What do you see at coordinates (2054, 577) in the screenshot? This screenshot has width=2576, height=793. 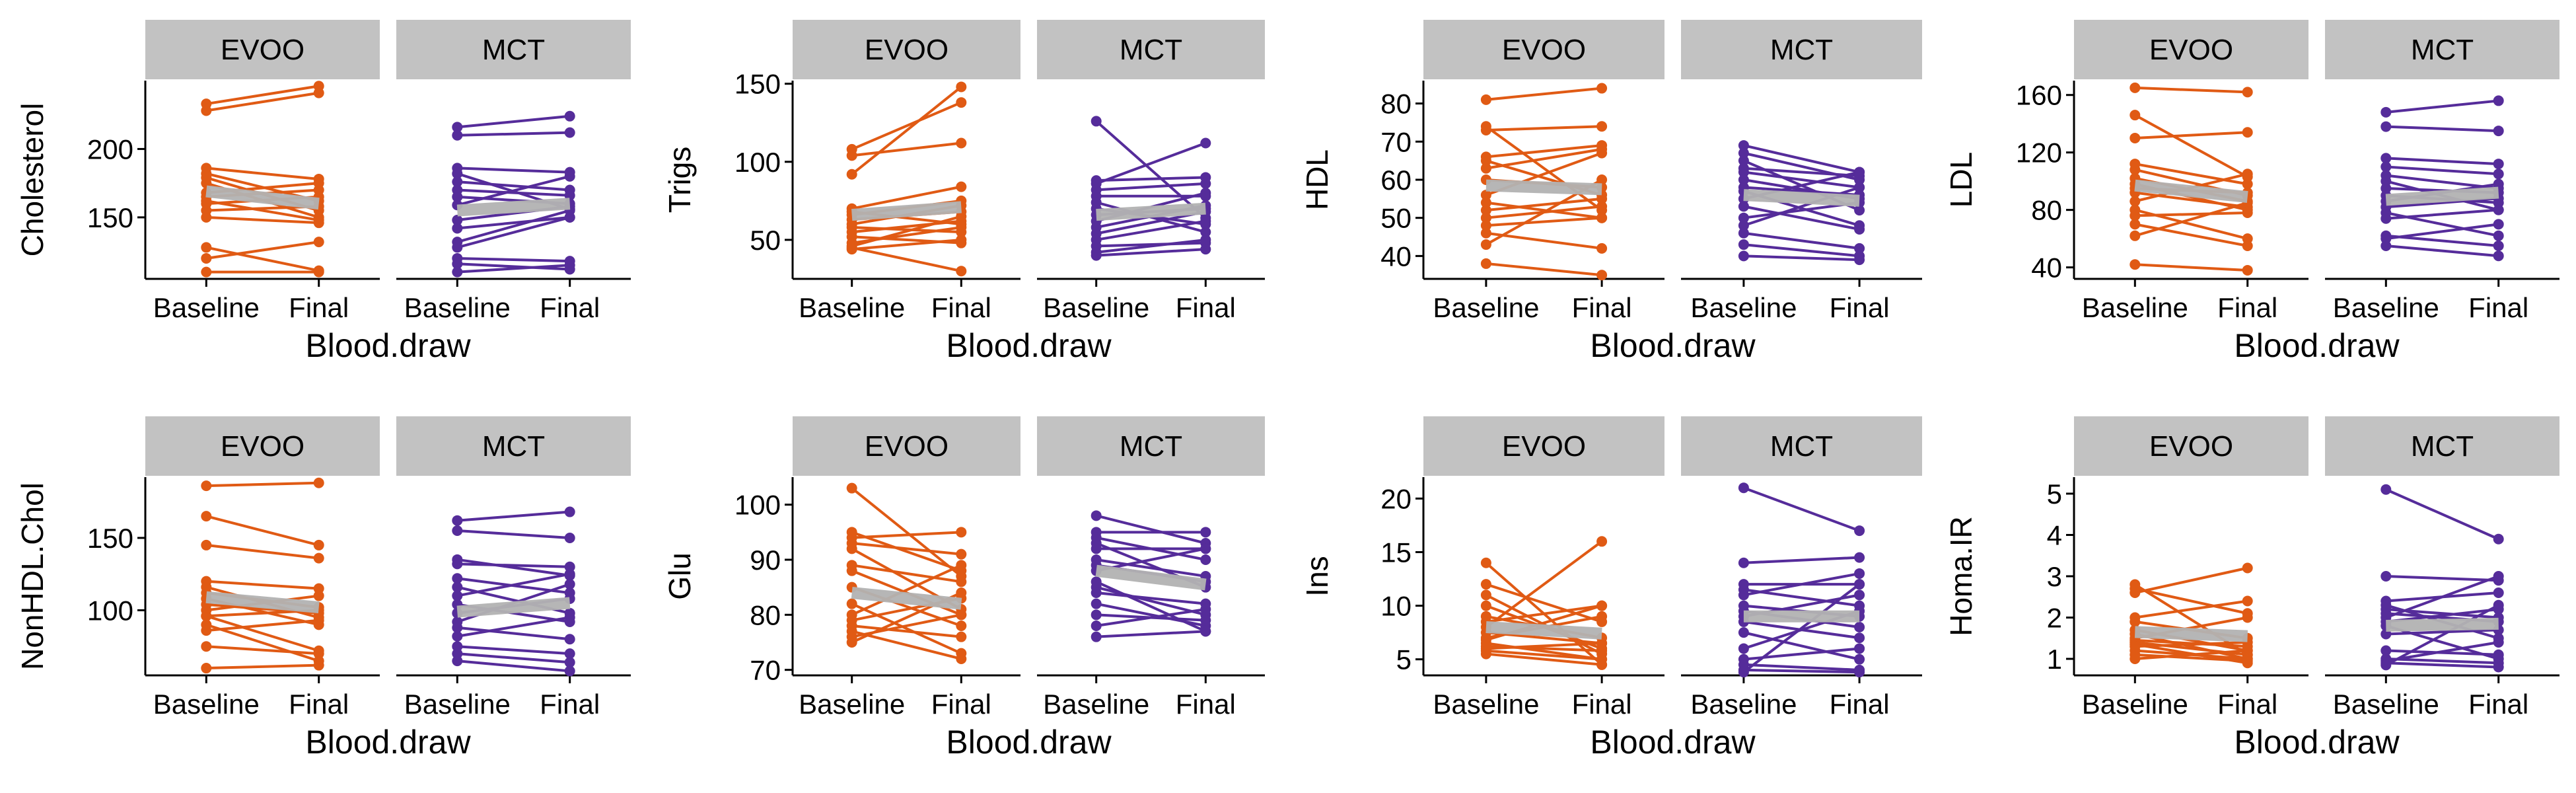 I see `y-tick-label: 3` at bounding box center [2054, 577].